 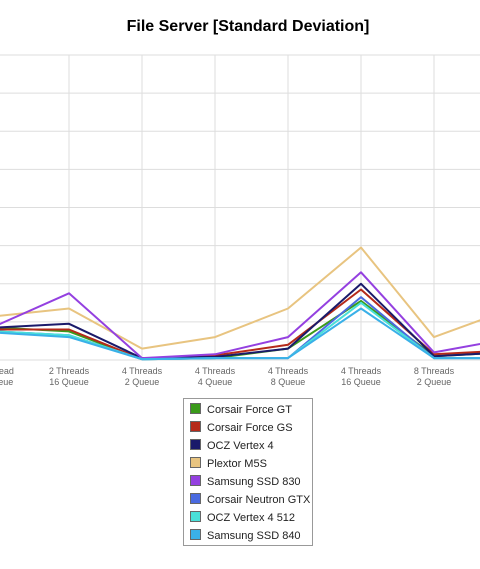 I want to click on series-line-corsair-force-gt, so click(x=240, y=330).